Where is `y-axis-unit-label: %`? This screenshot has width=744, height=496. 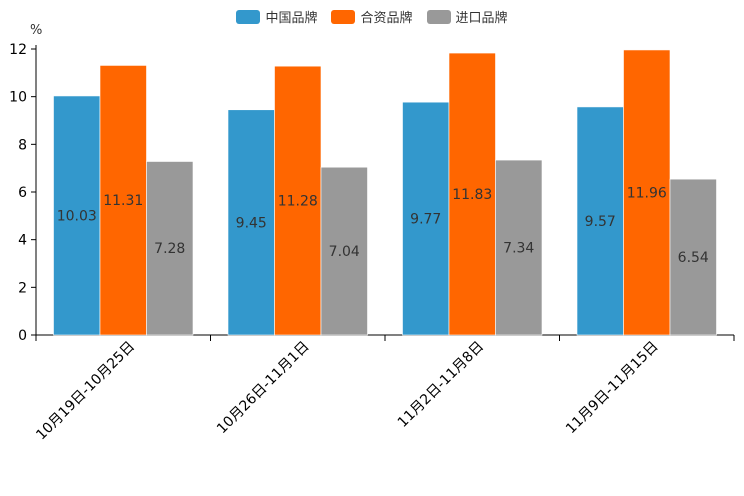 y-axis-unit-label: % is located at coordinates (36, 30).